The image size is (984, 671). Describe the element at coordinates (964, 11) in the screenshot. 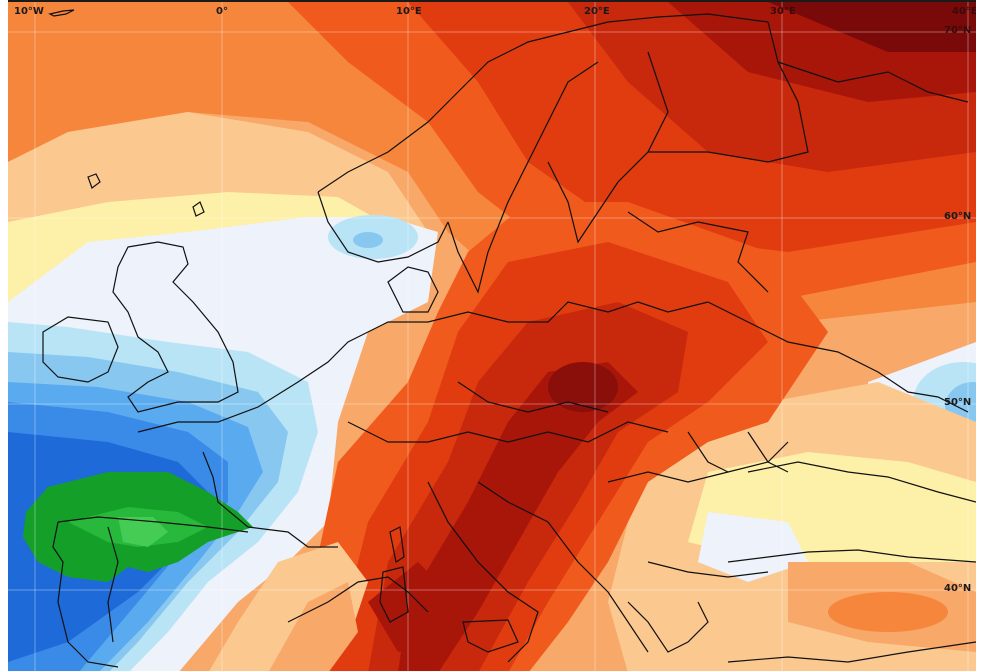

I see `longitude-label-40e: 40°E` at that location.